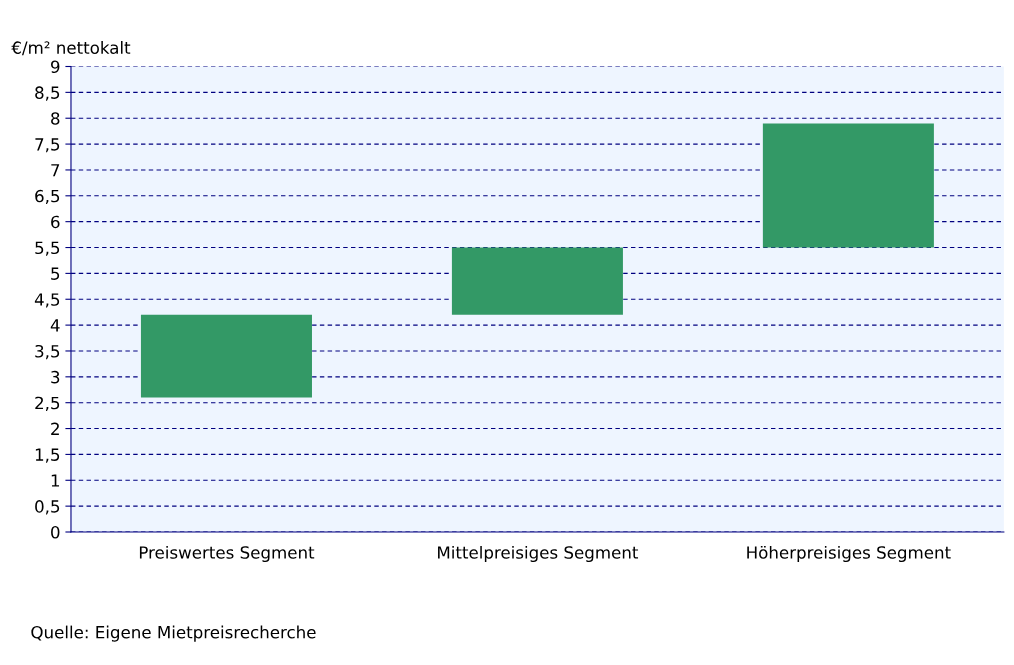  What do you see at coordinates (47, 145) in the screenshot?
I see `y-tick-label: 7,5` at bounding box center [47, 145].